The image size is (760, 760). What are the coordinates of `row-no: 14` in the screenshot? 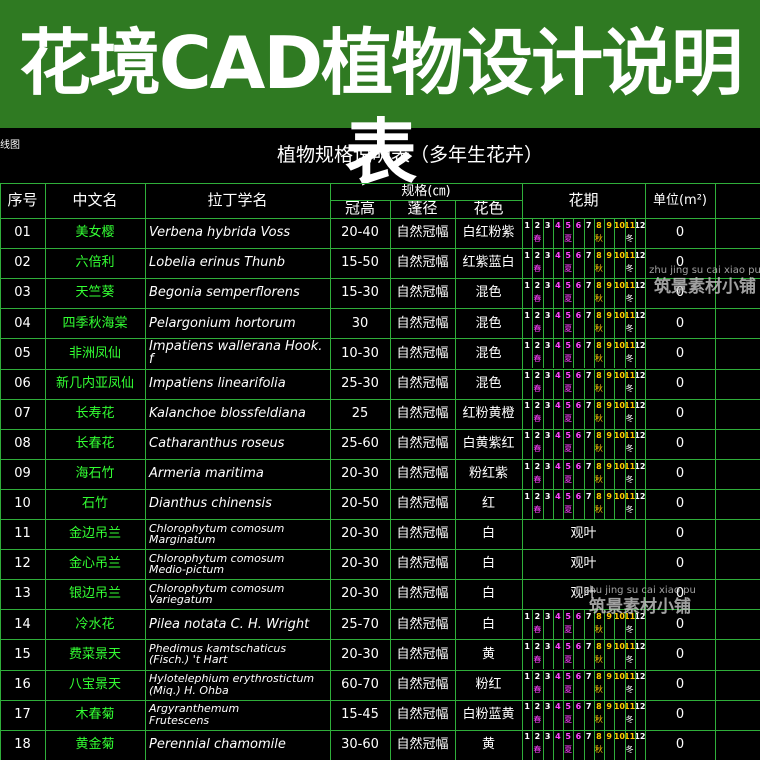 It's located at (22, 624).